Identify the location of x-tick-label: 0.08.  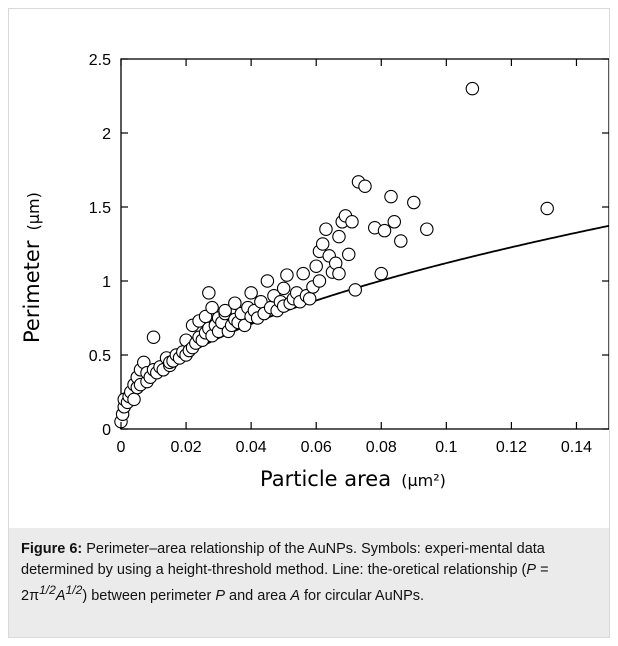
(381, 447).